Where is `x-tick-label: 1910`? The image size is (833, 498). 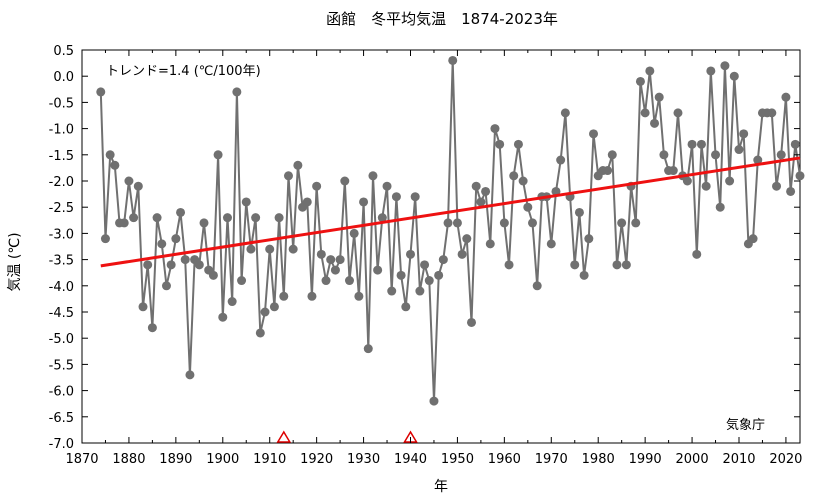 x-tick-label: 1910 is located at coordinates (269, 459).